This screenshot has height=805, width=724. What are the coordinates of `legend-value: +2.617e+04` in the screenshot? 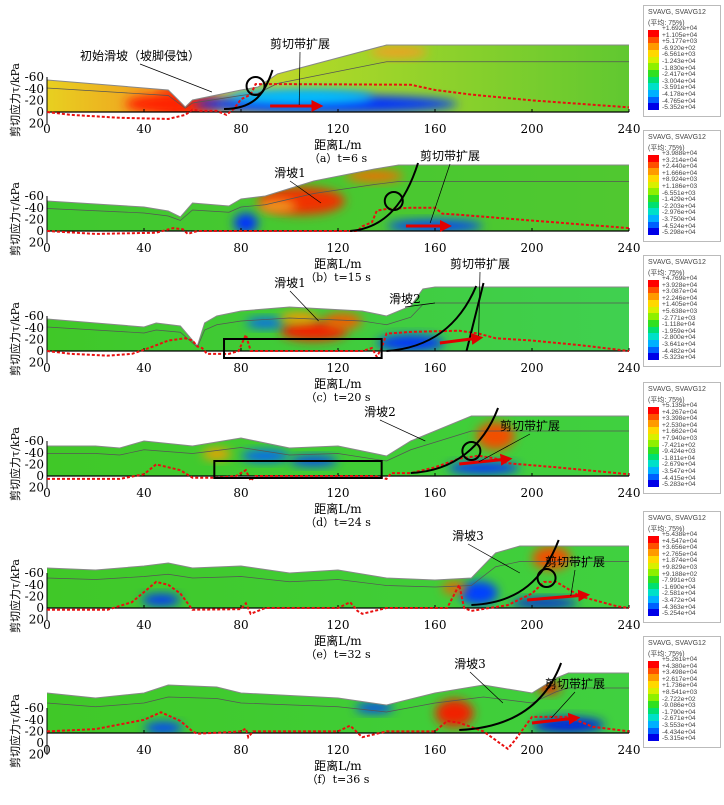 It's located at (680, 679).